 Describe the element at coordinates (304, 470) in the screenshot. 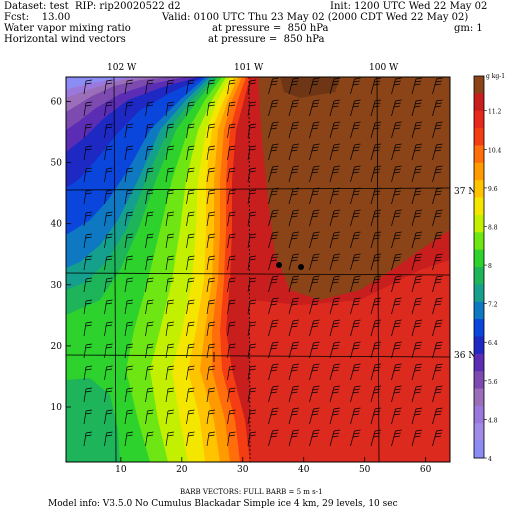

I see `x-tick-label: 40` at that location.